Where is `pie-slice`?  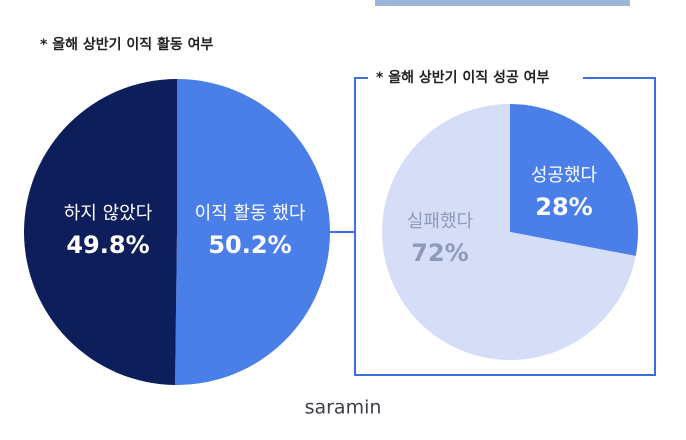 pie-slice is located at coordinates (574, 180).